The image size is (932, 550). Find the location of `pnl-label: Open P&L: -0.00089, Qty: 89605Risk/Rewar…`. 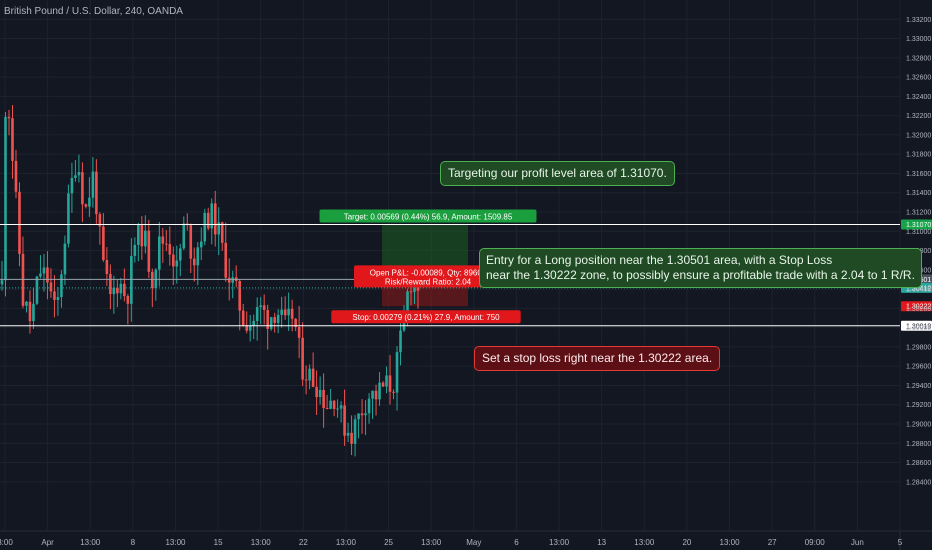

pnl-label: Open P&L: -0.00089, Qty: 89605Risk/Rewar… is located at coordinates (428, 276).